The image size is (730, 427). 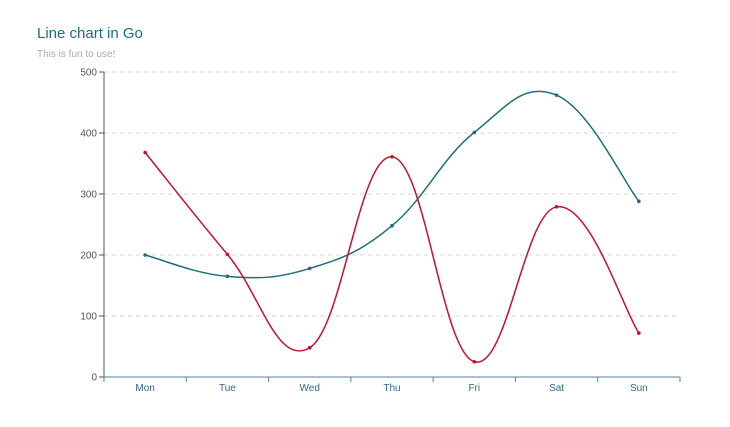 I want to click on y-tick-label: 200, so click(x=88, y=256).